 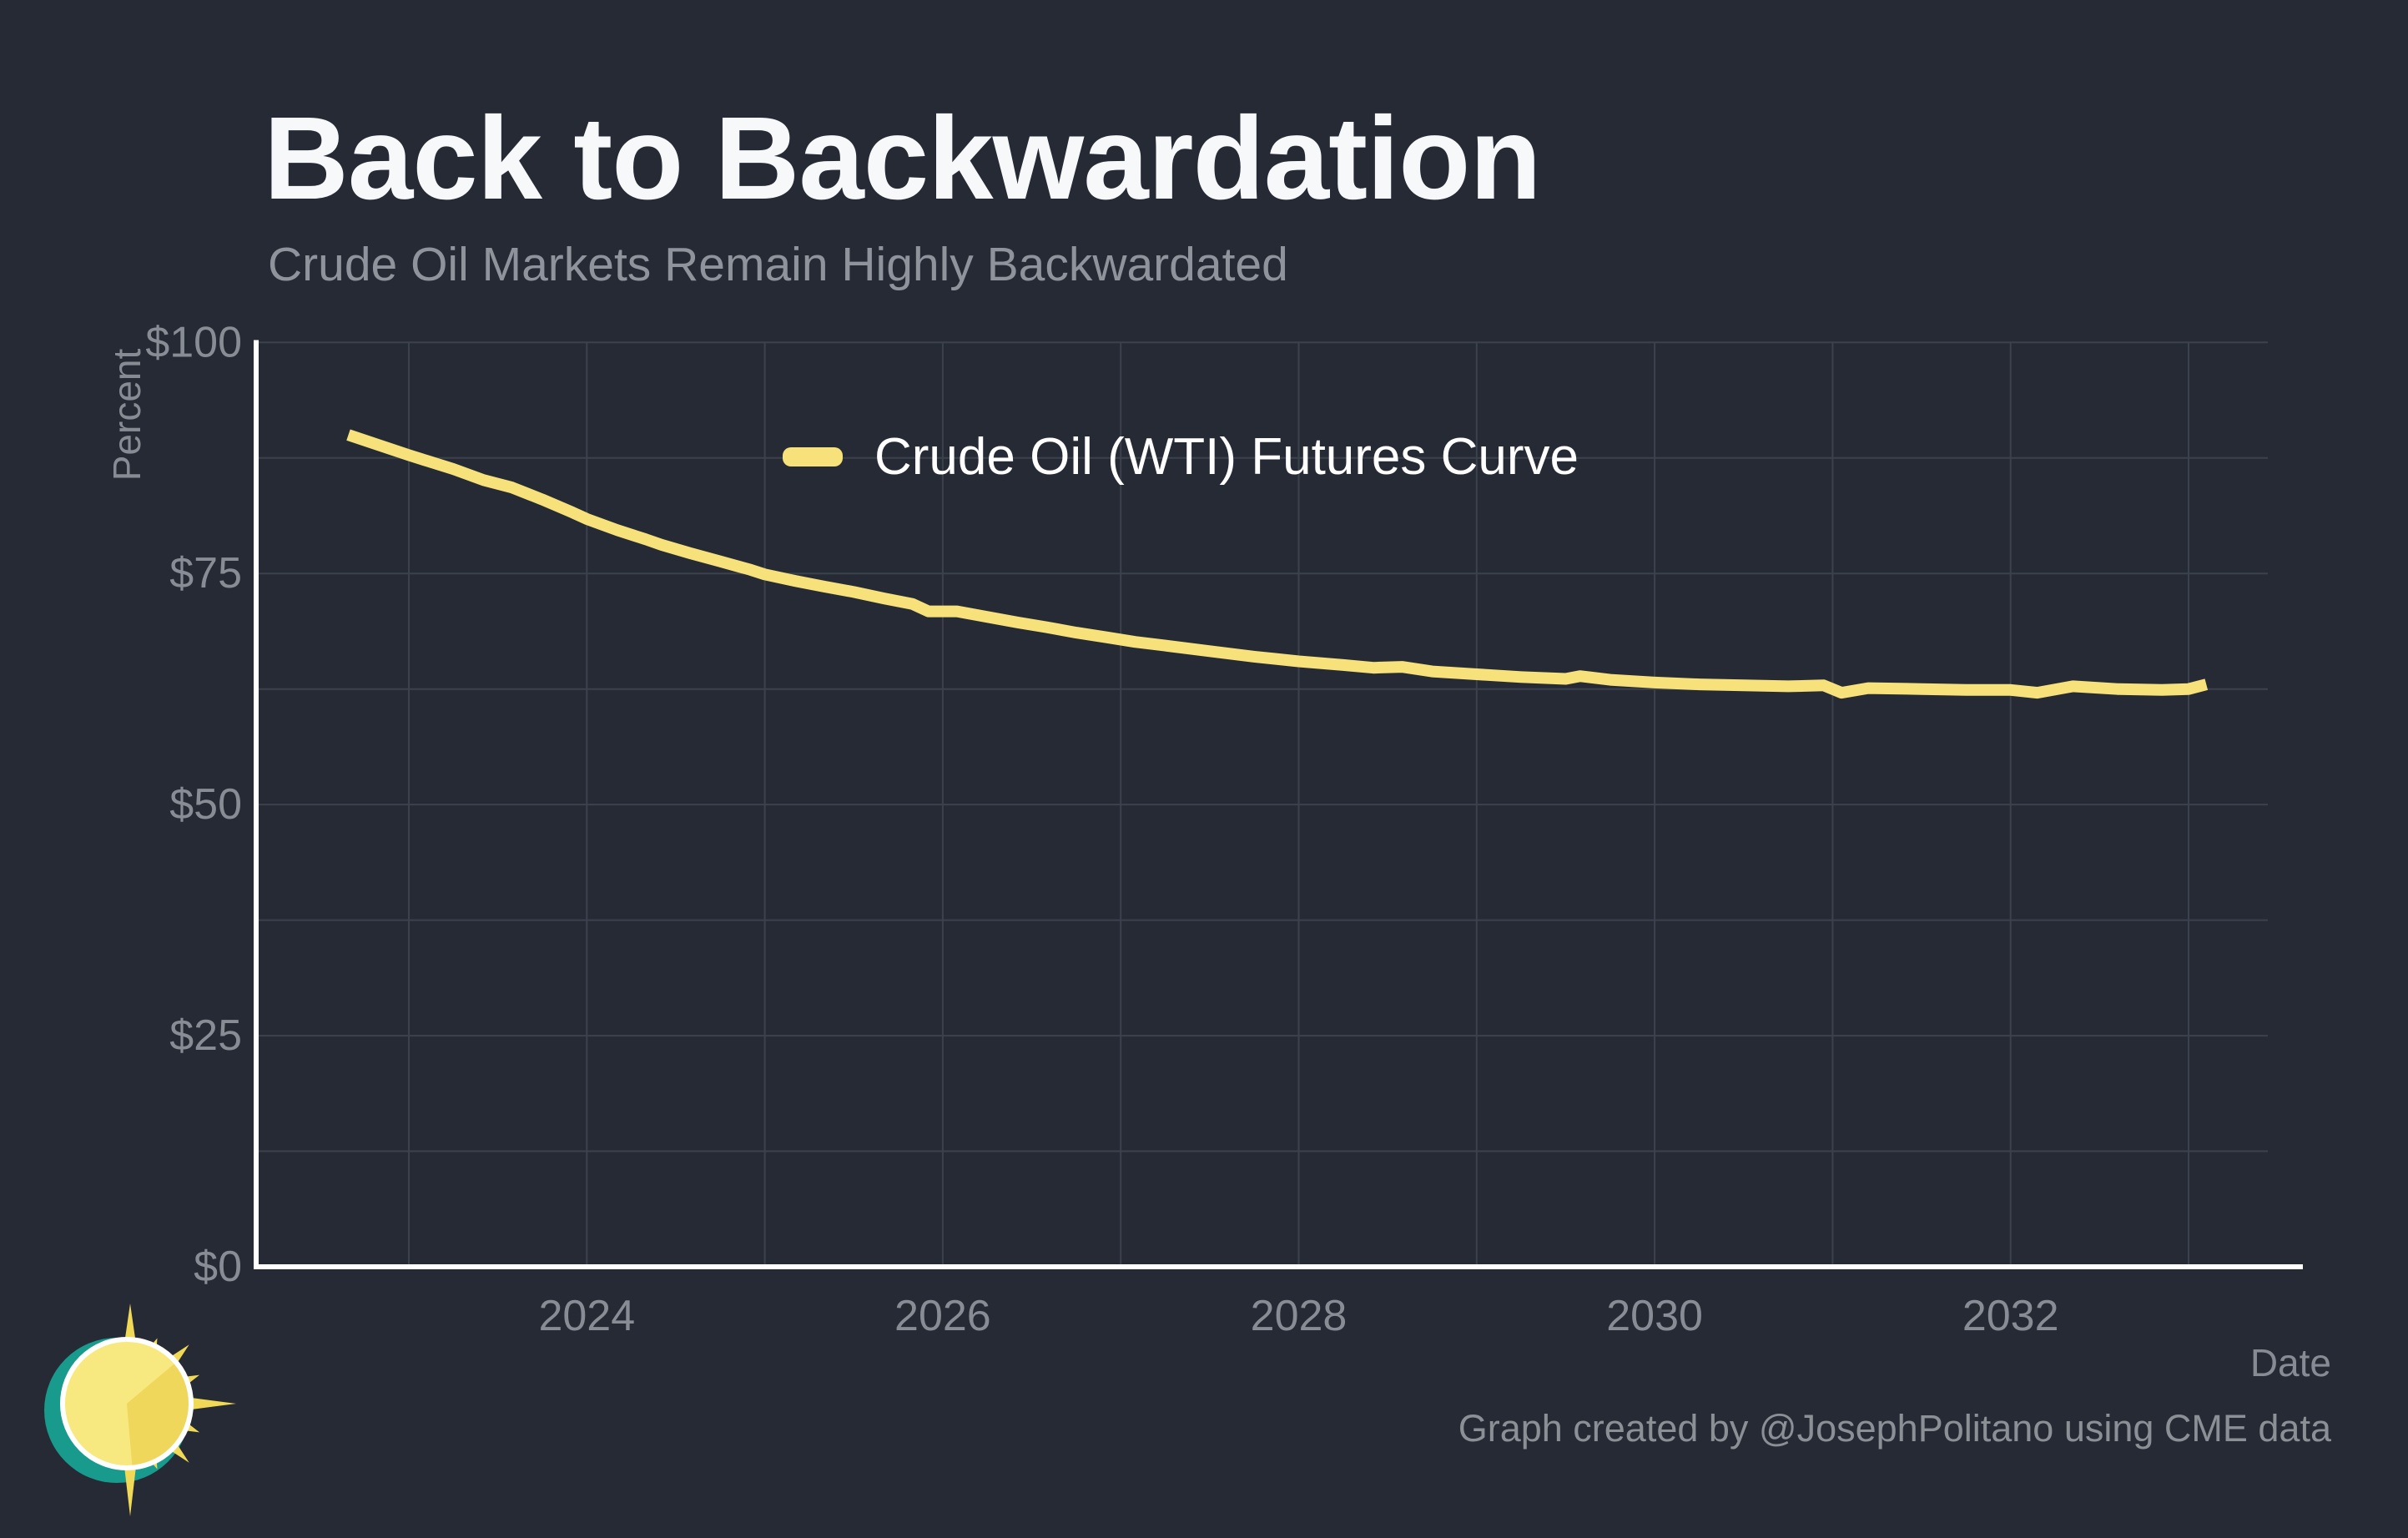 What do you see at coordinates (942, 1316) in the screenshot?
I see `x-tick-label: 2026` at bounding box center [942, 1316].